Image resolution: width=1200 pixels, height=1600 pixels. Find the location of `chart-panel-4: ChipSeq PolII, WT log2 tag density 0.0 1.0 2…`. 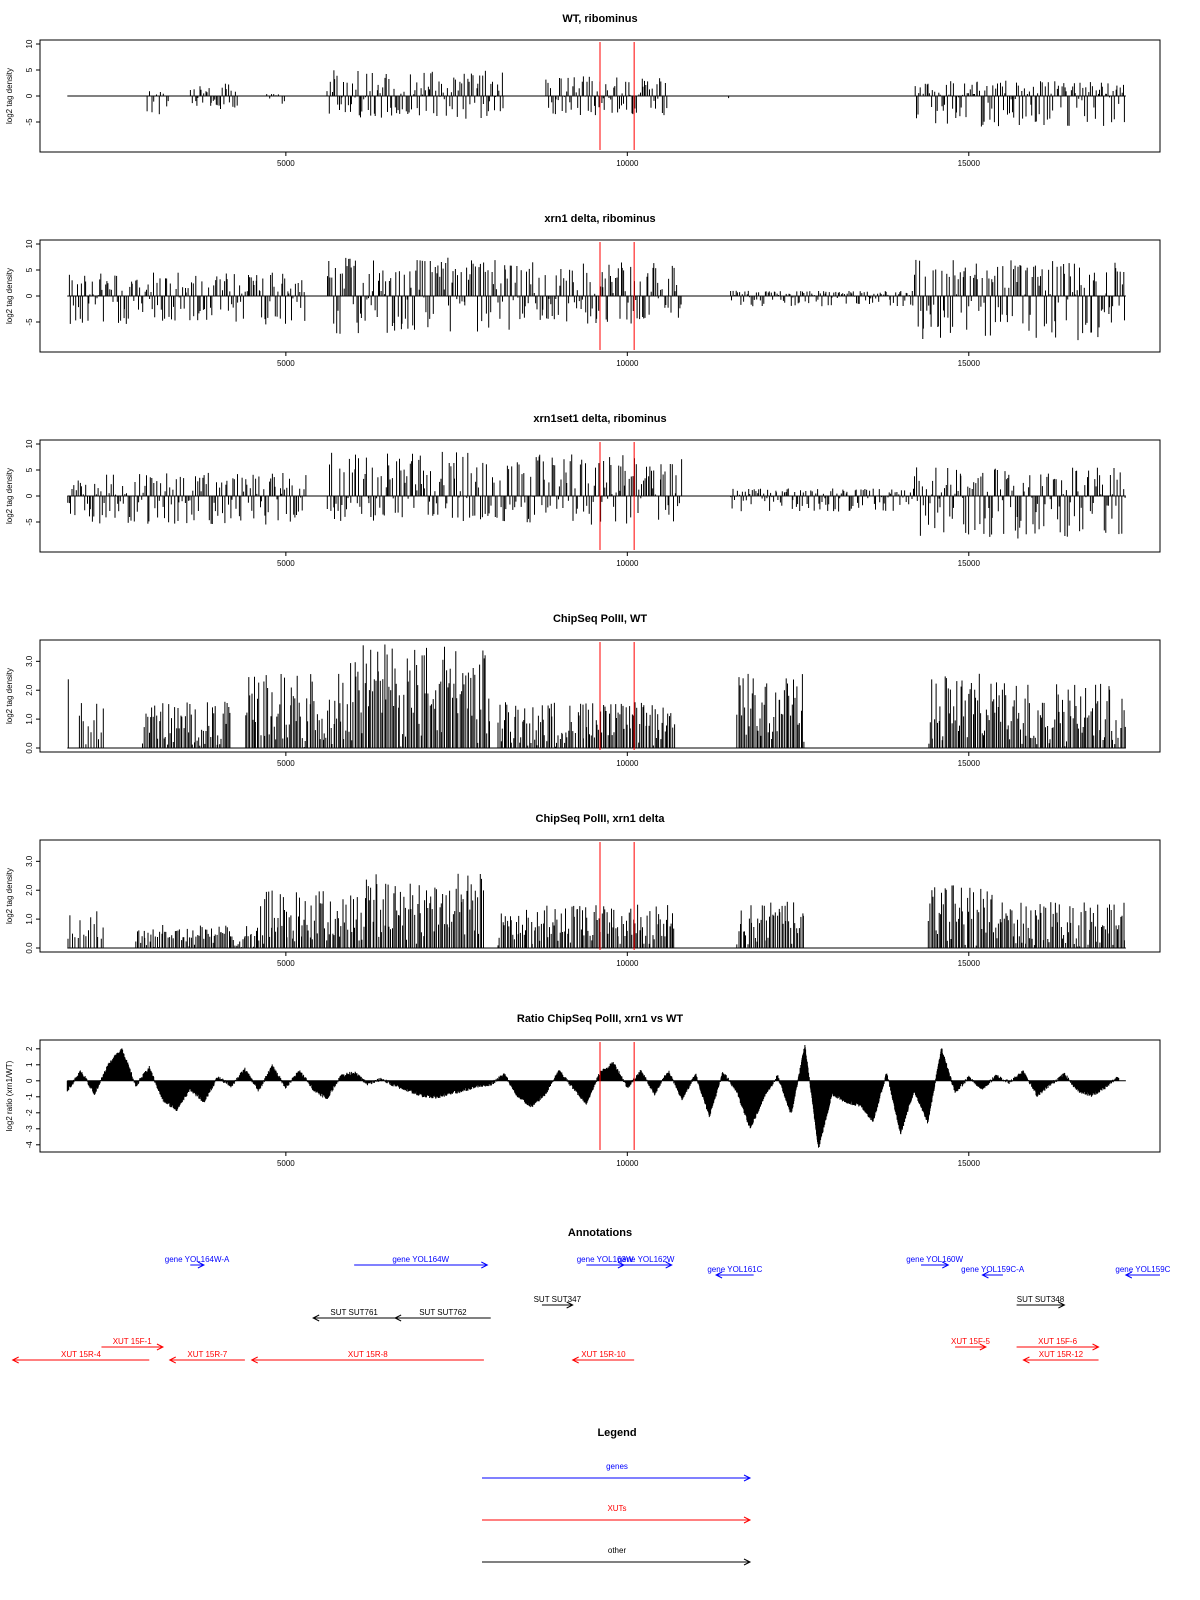

chart-panel-4: ChipSeq PolII, WT log2 tag density 0.0 1.0 2… is located at coordinates (583, 690).